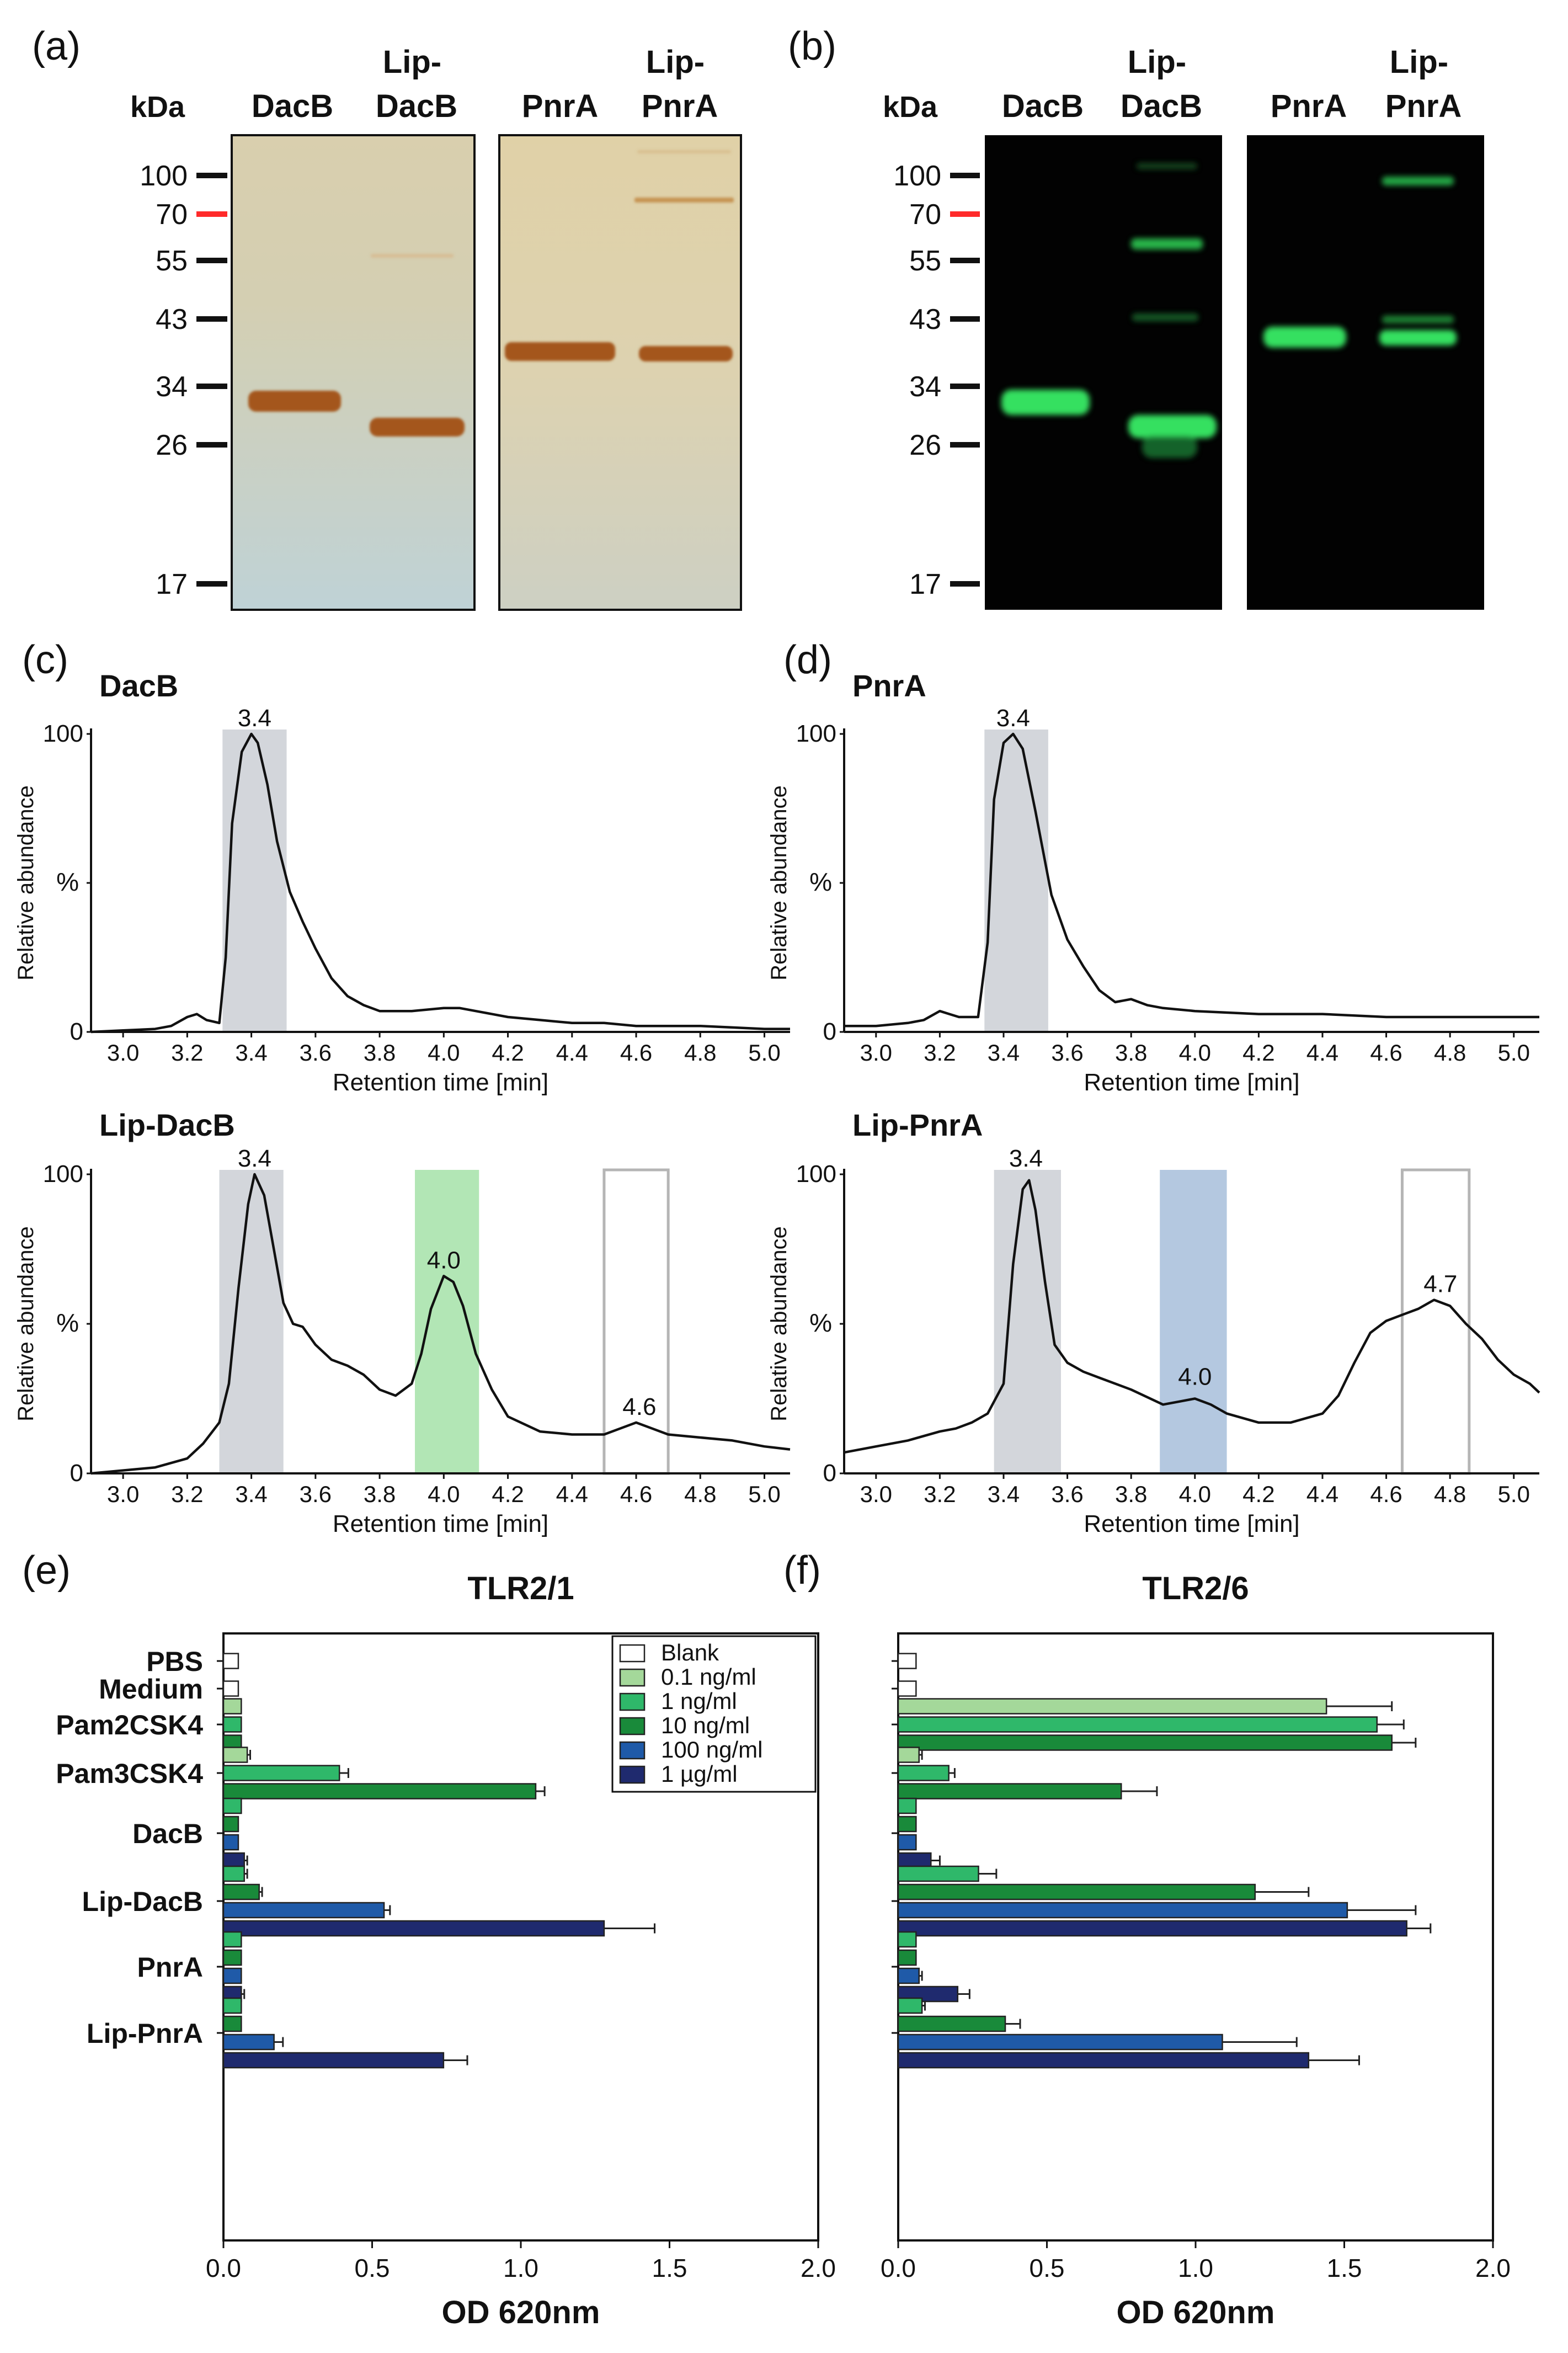 The width and height of the screenshot is (1568, 2353). What do you see at coordinates (684, 200) in the screenshot?
I see `band-lippnra-75kda` at bounding box center [684, 200].